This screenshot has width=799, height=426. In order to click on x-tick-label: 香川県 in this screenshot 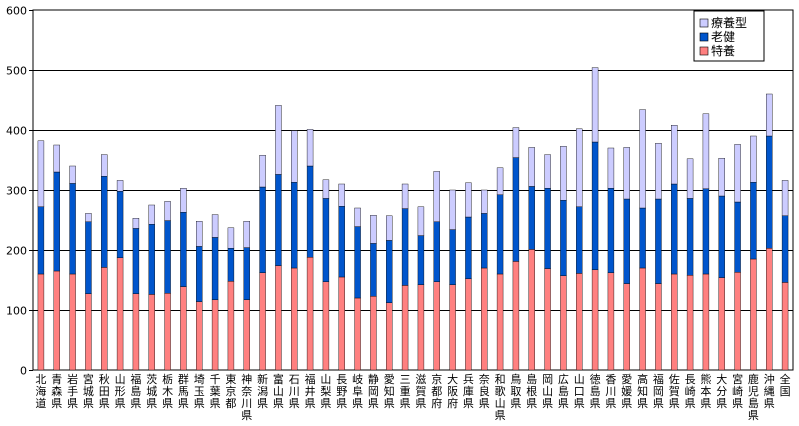, I will do `click(610, 391)`.